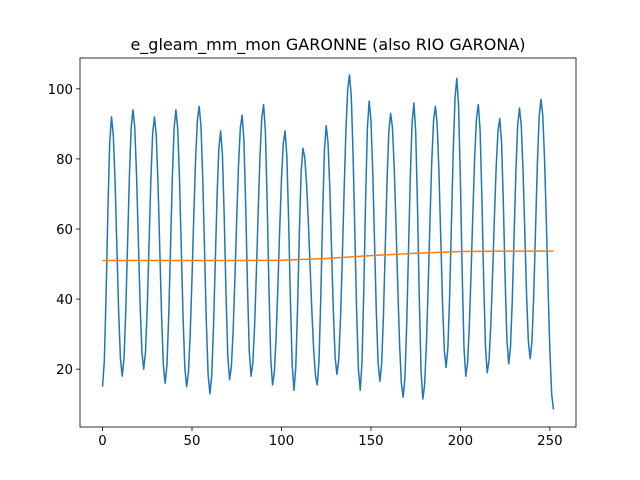 Image resolution: width=640 pixels, height=480 pixels. What do you see at coordinates (64, 230) in the screenshot?
I see `y-tick-label: 60` at bounding box center [64, 230].